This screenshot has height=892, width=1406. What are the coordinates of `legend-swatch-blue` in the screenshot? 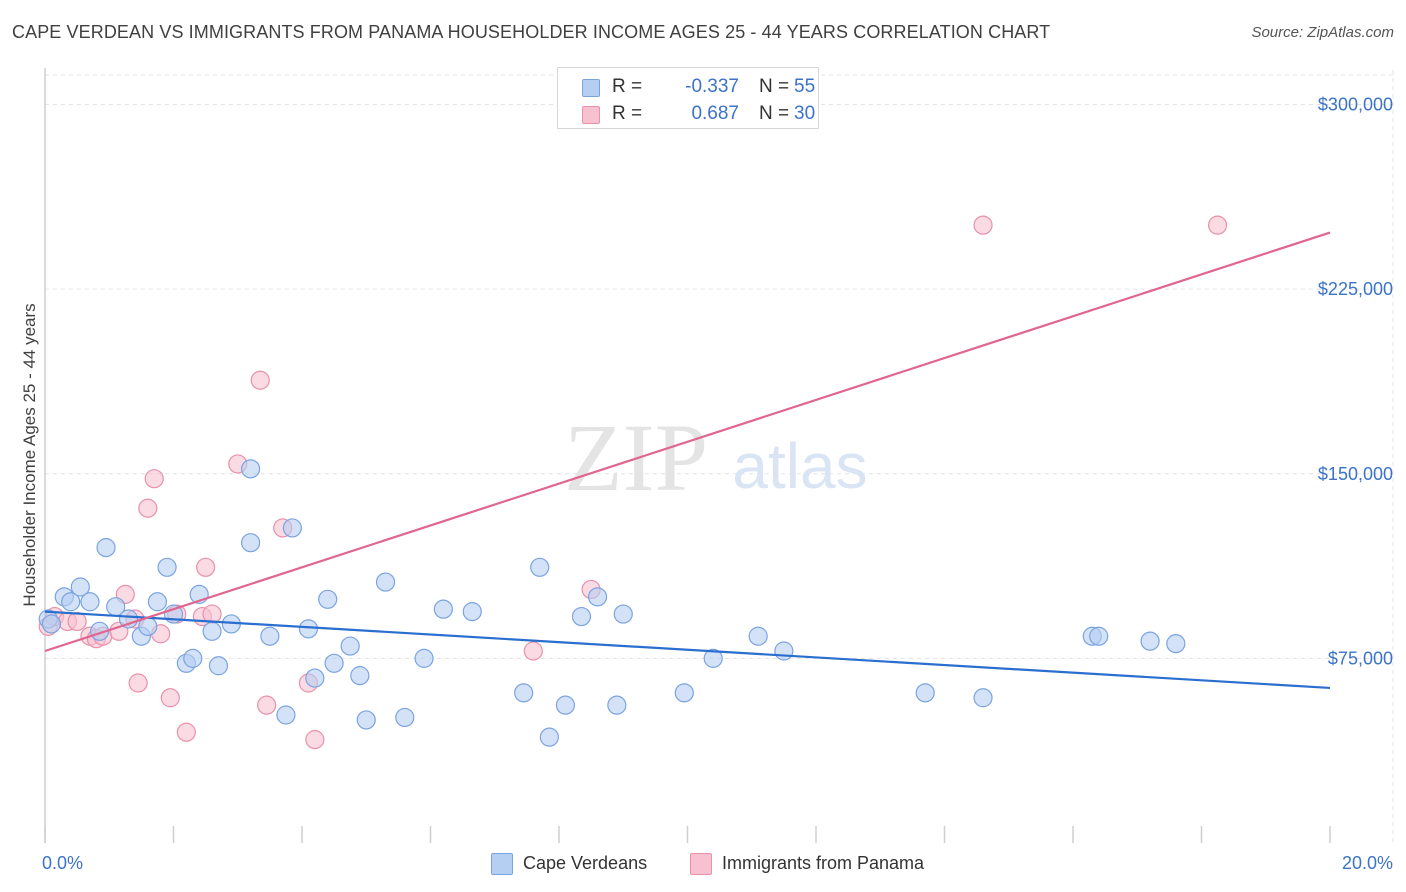 It's located at (591, 88).